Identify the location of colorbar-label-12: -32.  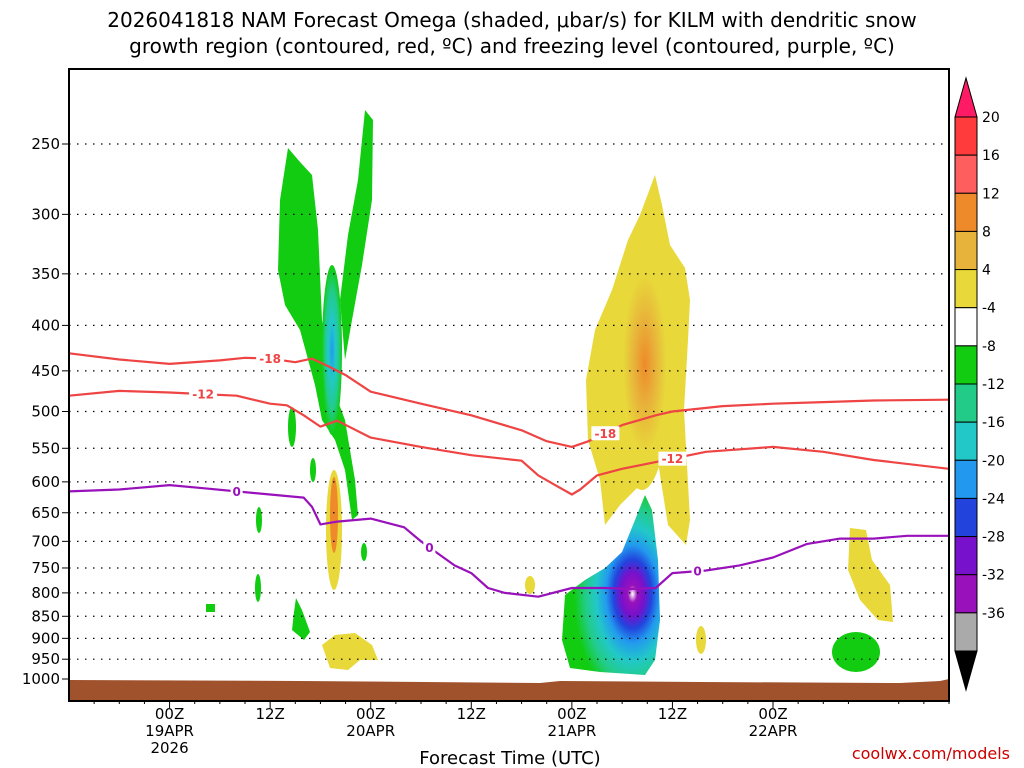
(993, 576).